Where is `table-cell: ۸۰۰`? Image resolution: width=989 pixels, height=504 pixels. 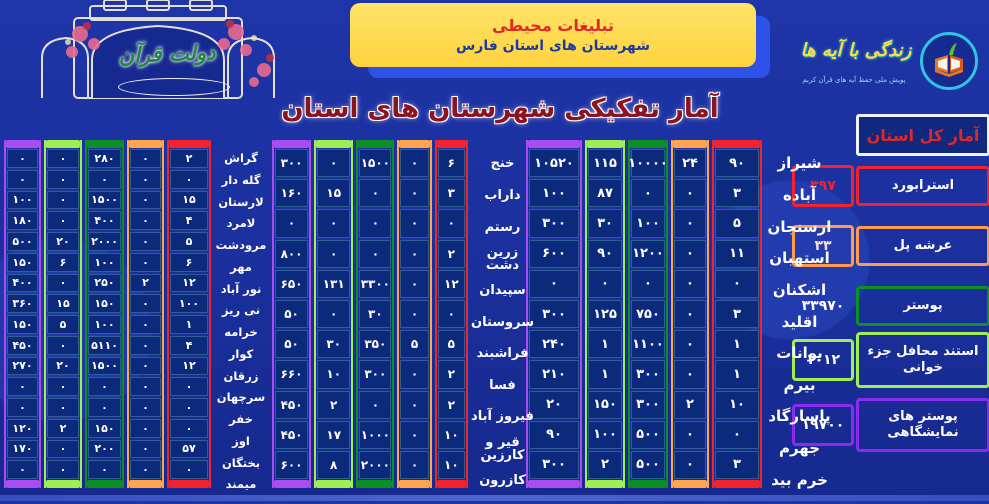 table-cell: ۸۰۰ is located at coordinates (292, 253).